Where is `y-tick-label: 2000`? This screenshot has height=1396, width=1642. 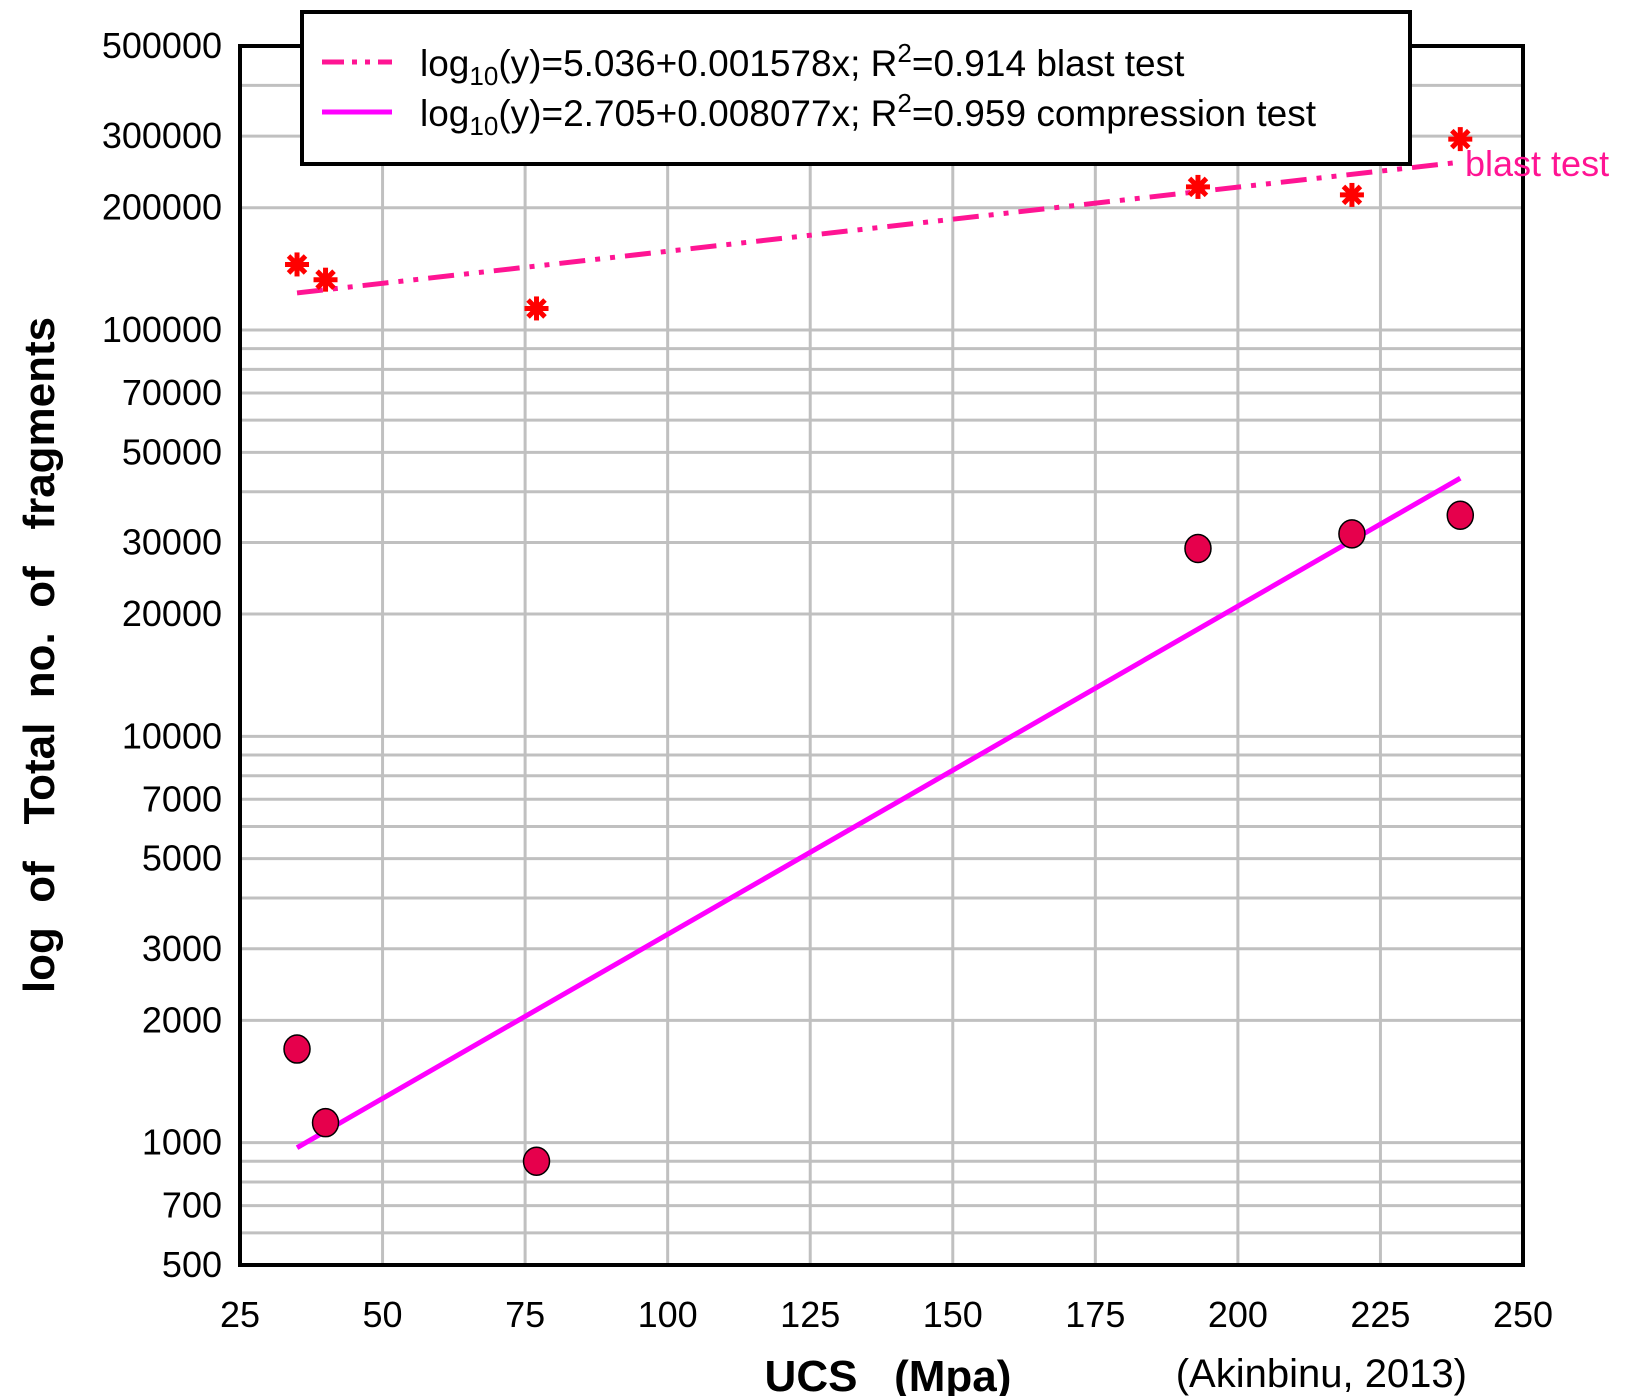 y-tick-label: 2000 is located at coordinates (182, 1019).